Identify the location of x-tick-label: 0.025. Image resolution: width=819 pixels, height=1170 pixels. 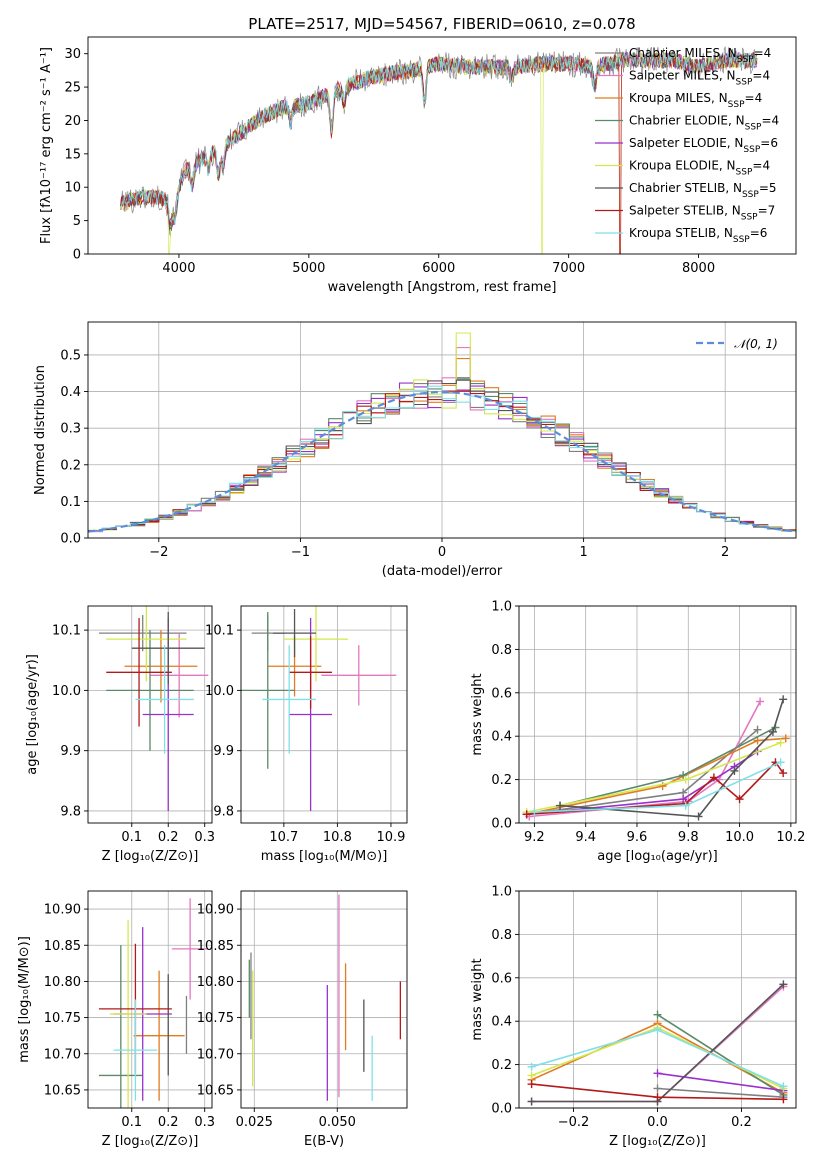
(254, 1122).